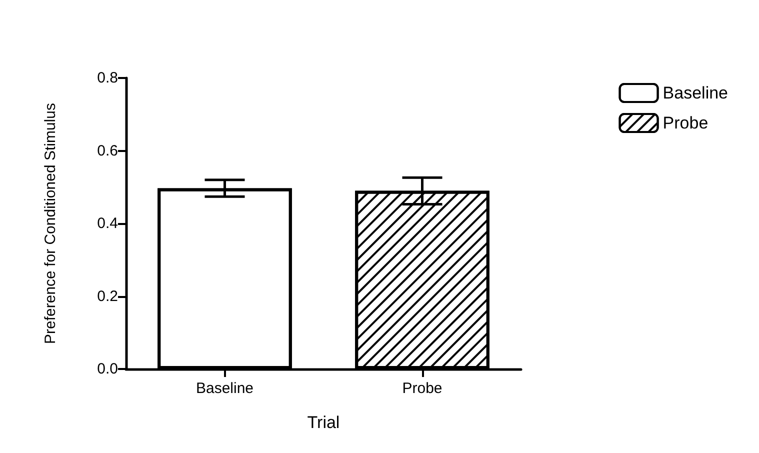  Describe the element at coordinates (107, 151) in the screenshot. I see `y-tick-label: 0.6` at that location.